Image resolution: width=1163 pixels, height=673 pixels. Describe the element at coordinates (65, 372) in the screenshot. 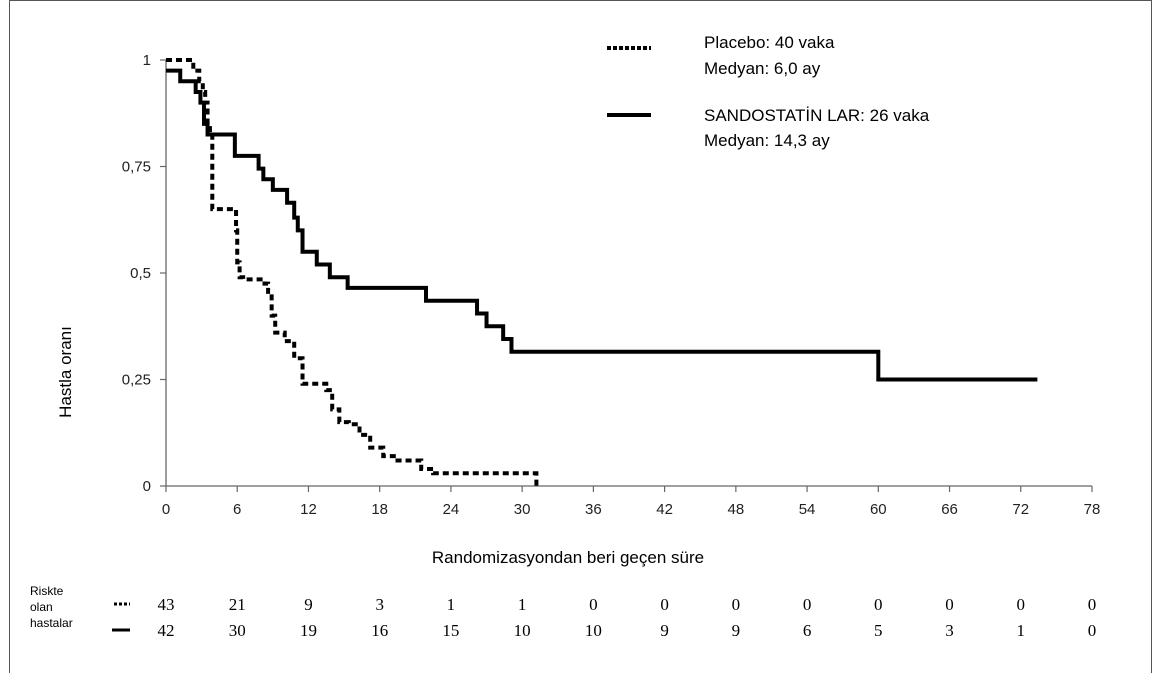

I see `y-axis-title: Hastla oranı` at that location.